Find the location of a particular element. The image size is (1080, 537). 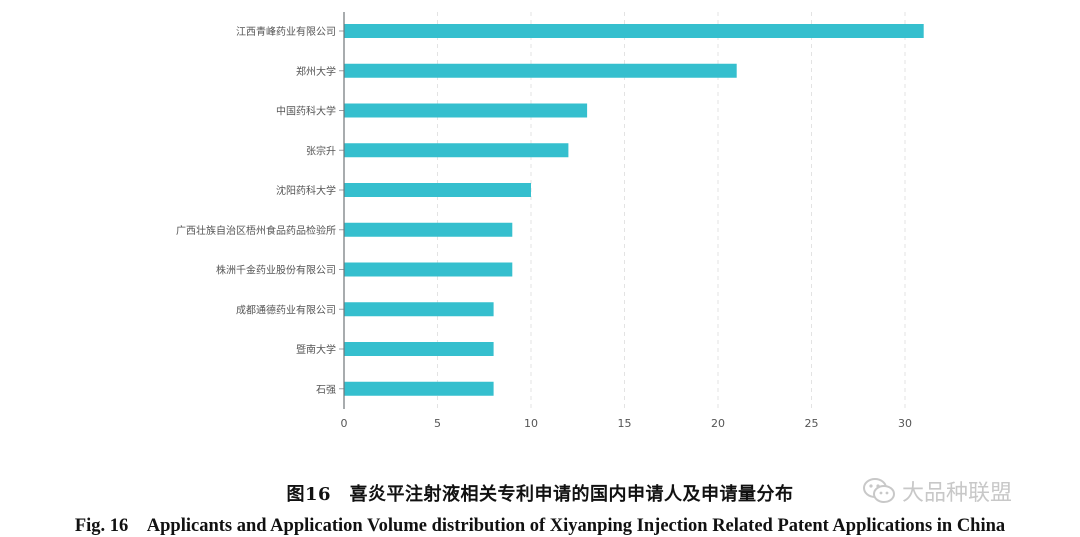

x-tick-label-6: 30 is located at coordinates (905, 423).